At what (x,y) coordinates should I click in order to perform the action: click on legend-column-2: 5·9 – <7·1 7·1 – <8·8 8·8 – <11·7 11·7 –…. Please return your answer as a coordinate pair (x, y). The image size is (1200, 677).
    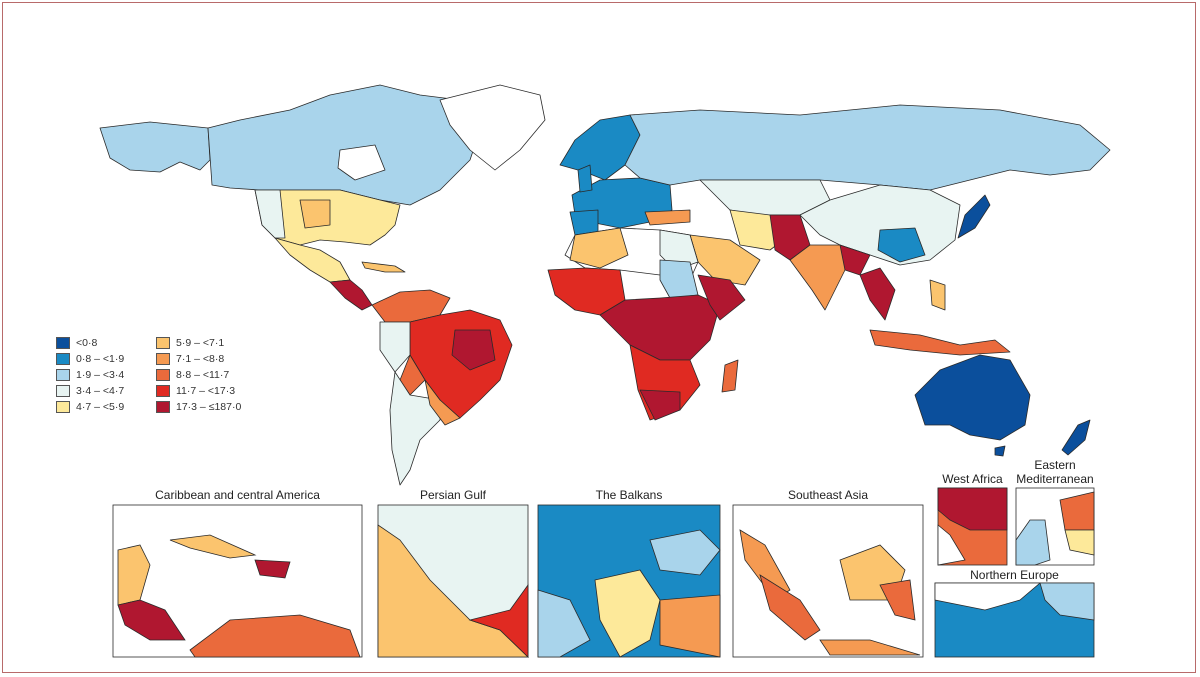
    Looking at the image, I should click on (198, 375).